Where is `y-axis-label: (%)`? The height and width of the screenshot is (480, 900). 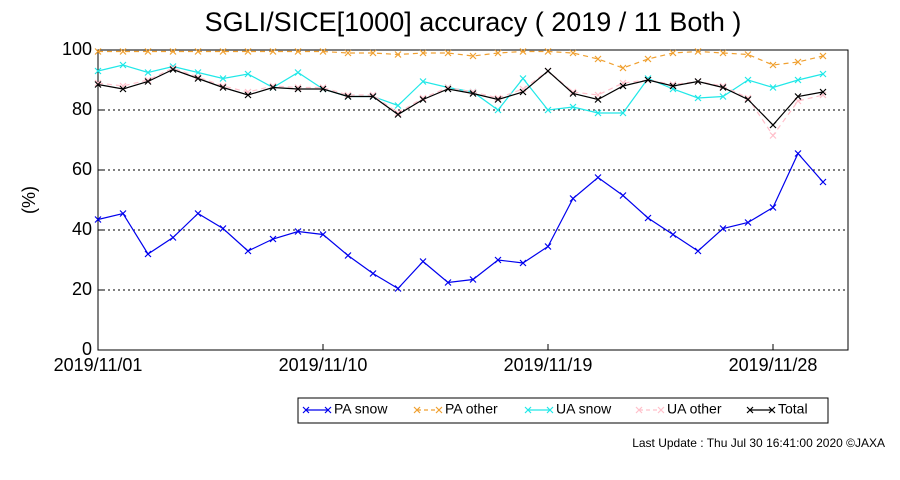
y-axis-label: (%) is located at coordinates (29, 200).